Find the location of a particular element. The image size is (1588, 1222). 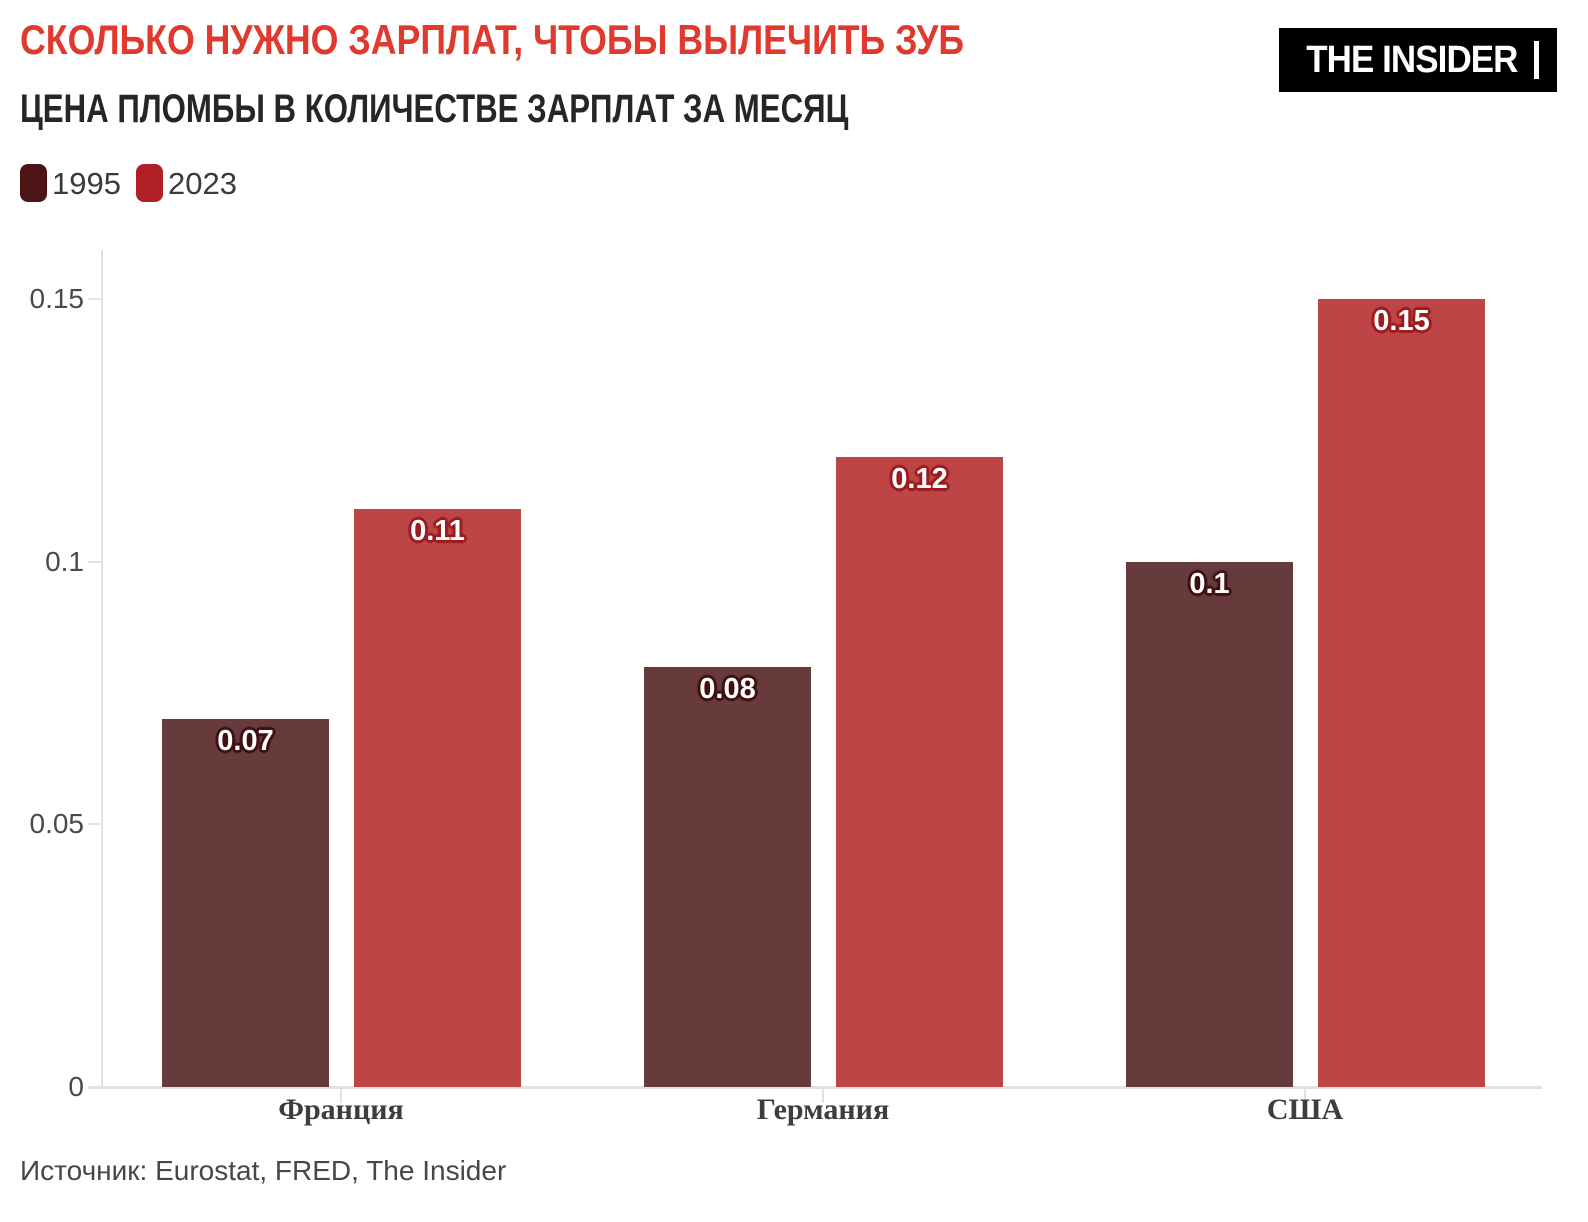

bar-value-label: 0.15 is located at coordinates (1401, 321).